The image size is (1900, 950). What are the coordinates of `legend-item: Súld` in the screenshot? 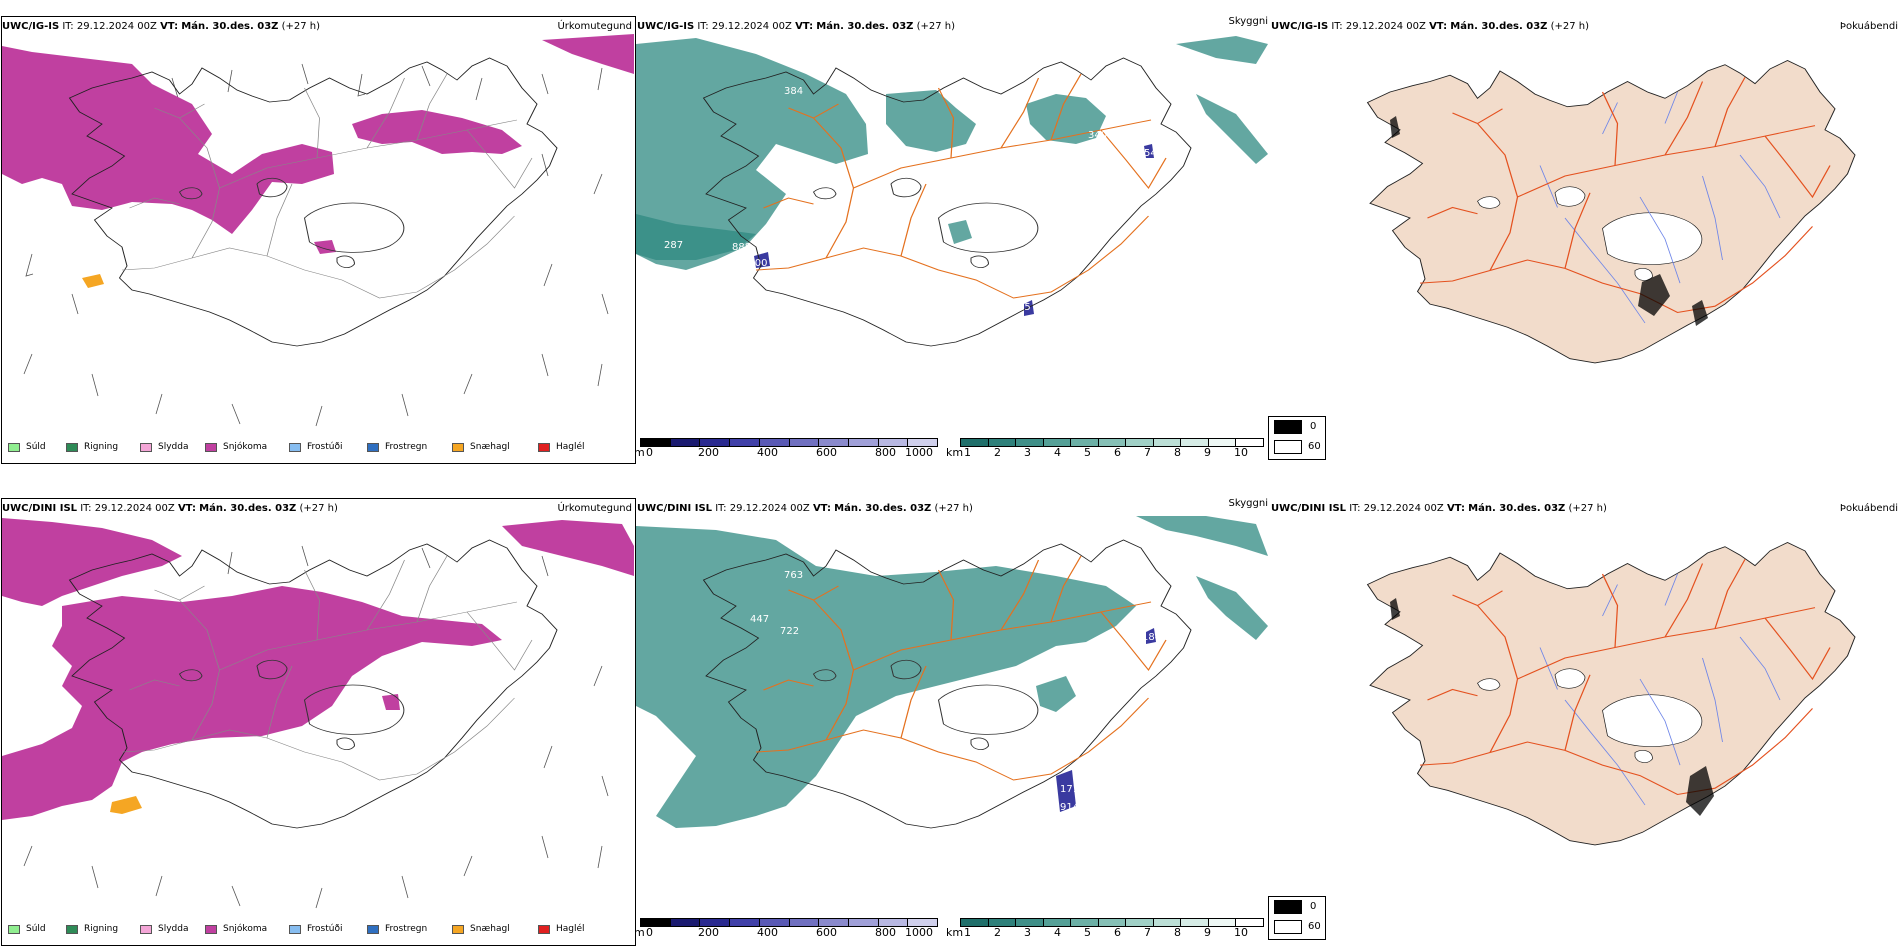 It's located at (27, 447).